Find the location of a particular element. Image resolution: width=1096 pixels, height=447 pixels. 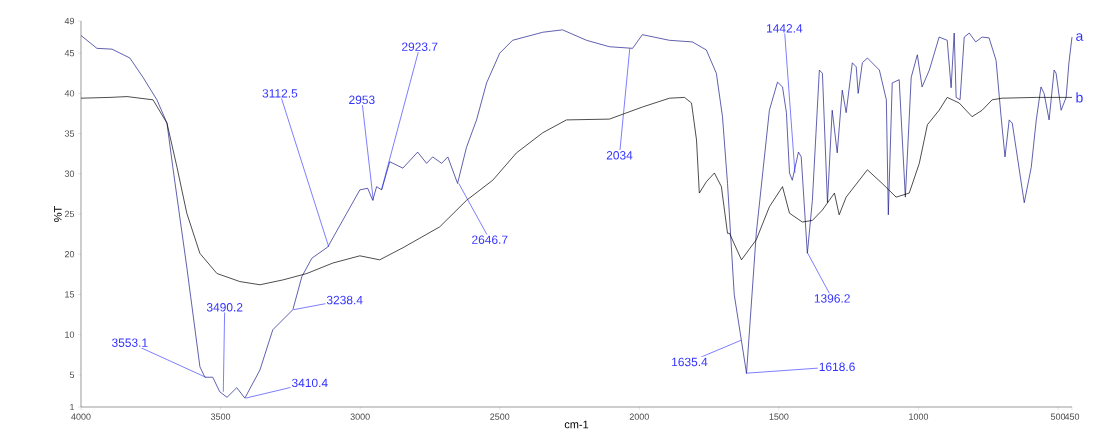

annotation: 1635.4 is located at coordinates (690, 362).